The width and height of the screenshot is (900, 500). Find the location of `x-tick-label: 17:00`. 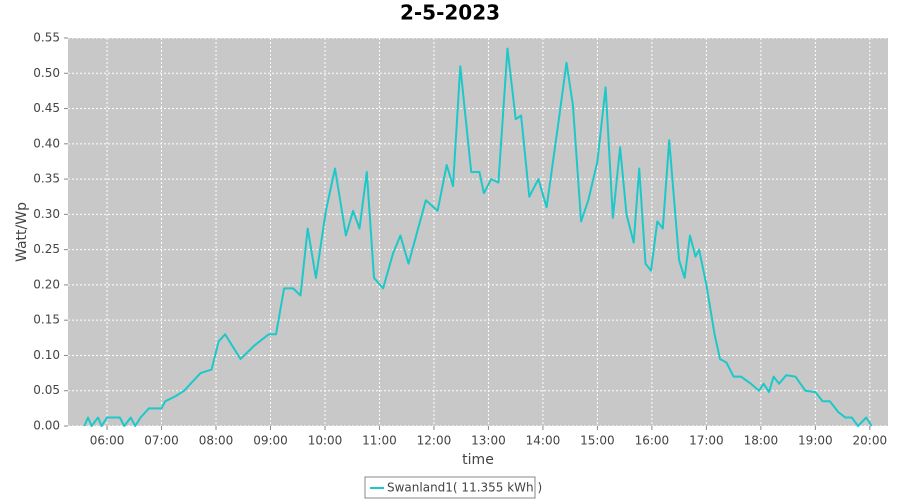

x-tick-label: 17:00 is located at coordinates (706, 441).